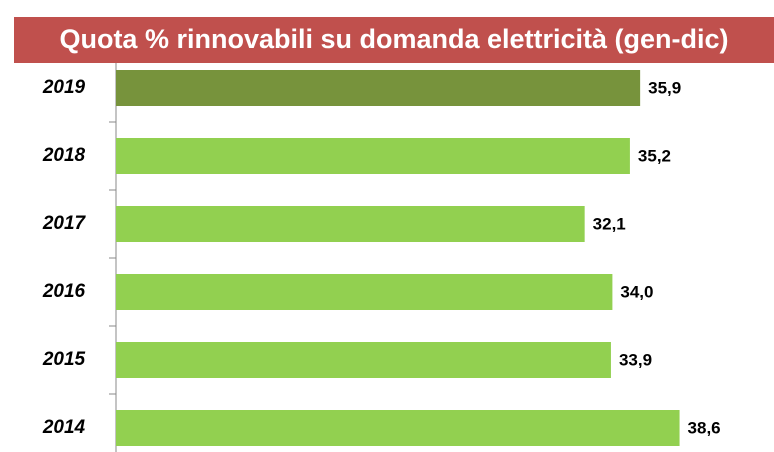 Image resolution: width=774 pixels, height=452 pixels. Describe the element at coordinates (636, 291) in the screenshot. I see `value-label: 34,0` at that location.